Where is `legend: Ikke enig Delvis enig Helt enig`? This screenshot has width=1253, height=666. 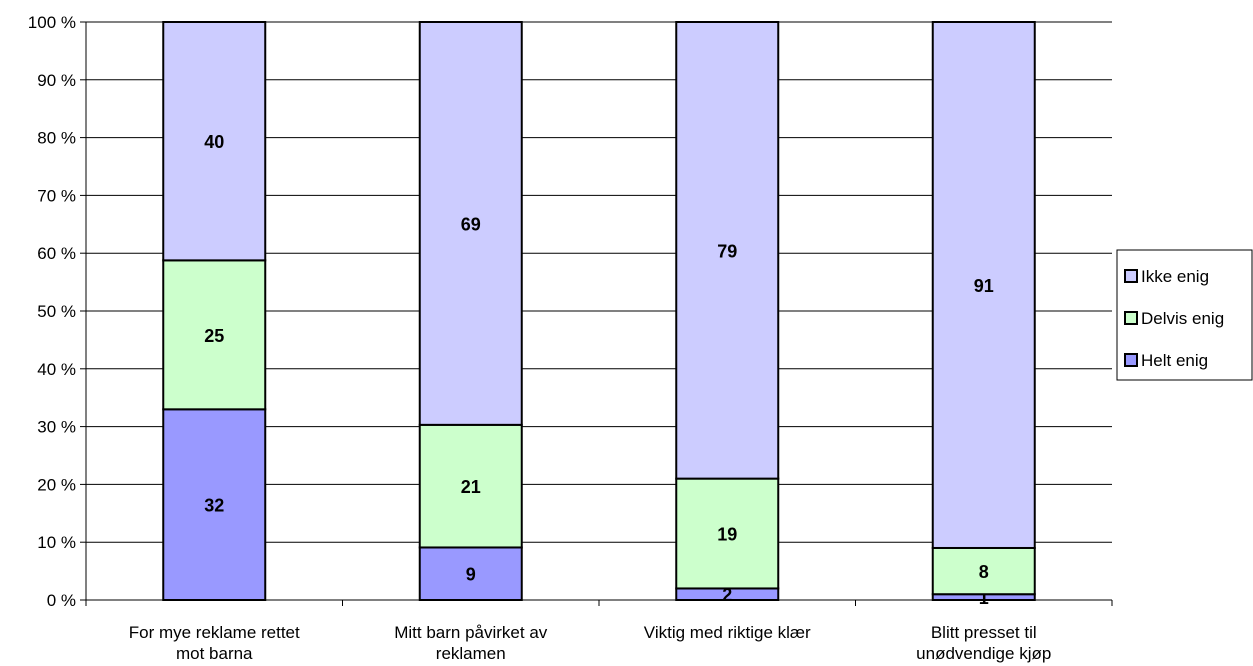 legend: Ikke enig Delvis enig Helt enig is located at coordinates (1184, 315).